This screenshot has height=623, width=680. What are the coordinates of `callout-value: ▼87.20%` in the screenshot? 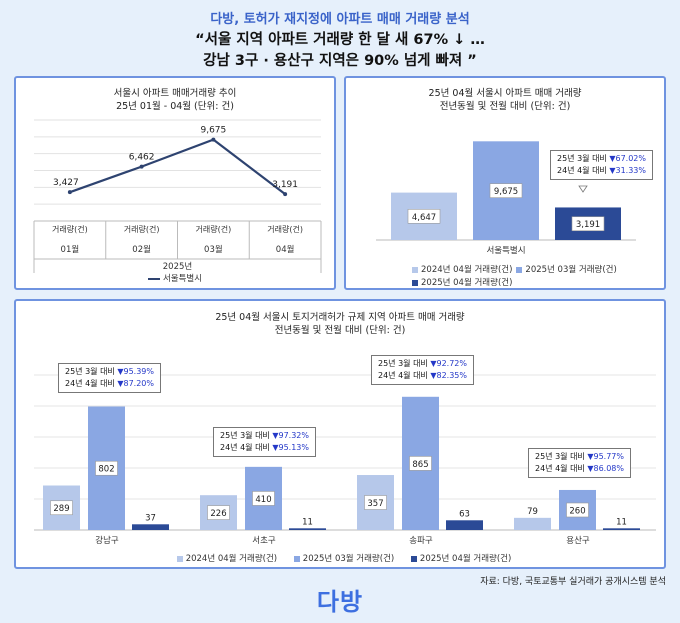 It's located at (135, 383).